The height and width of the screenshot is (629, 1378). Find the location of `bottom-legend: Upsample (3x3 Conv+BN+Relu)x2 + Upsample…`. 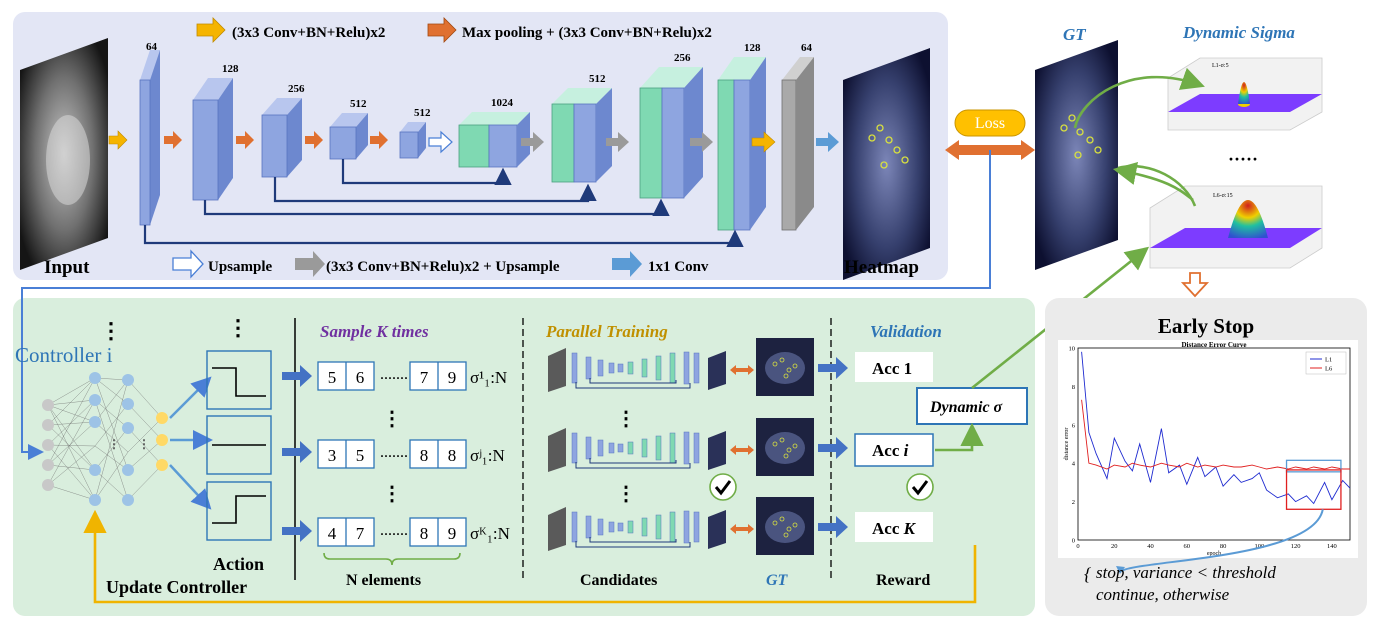

bottom-legend: Upsample (3x3 Conv+BN+Relu)x2 + Upsample… is located at coordinates (440, 264).